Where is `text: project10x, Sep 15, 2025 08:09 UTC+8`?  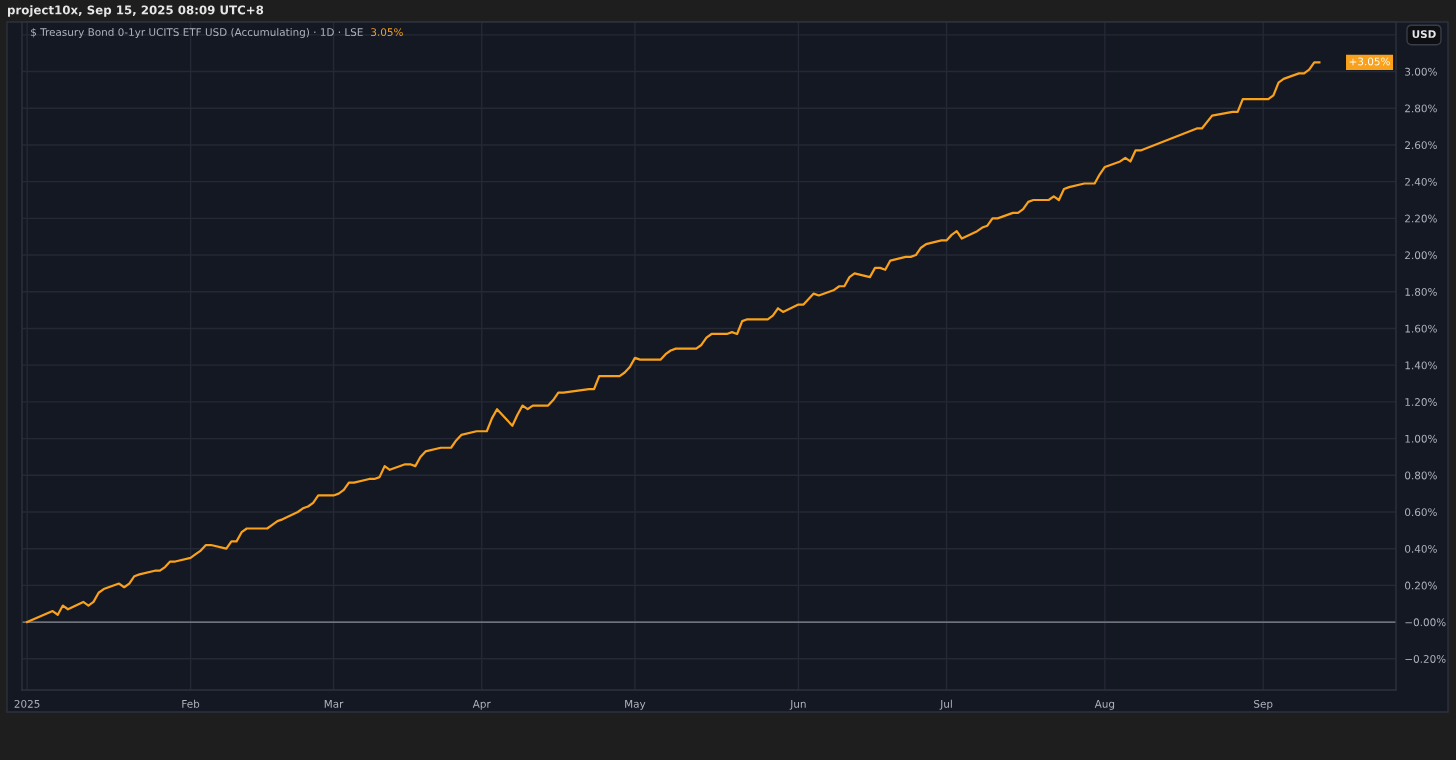 text: project10x, Sep 15, 2025 08:09 UTC+8 is located at coordinates (135, 11).